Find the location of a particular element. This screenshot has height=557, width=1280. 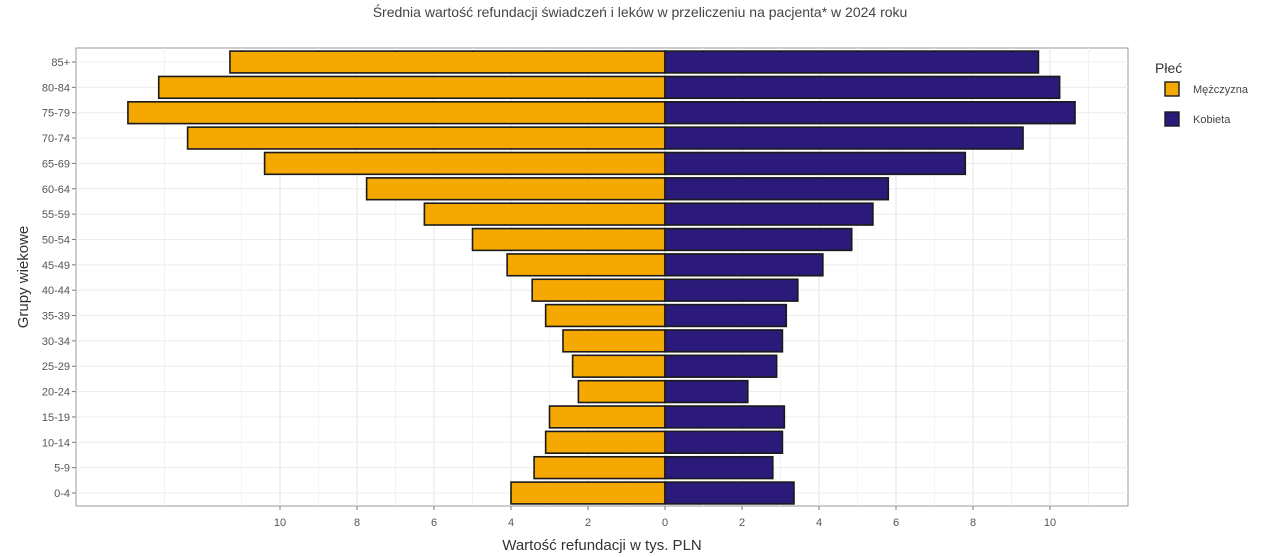

y-tick-label: 15-19 is located at coordinates (56, 418).